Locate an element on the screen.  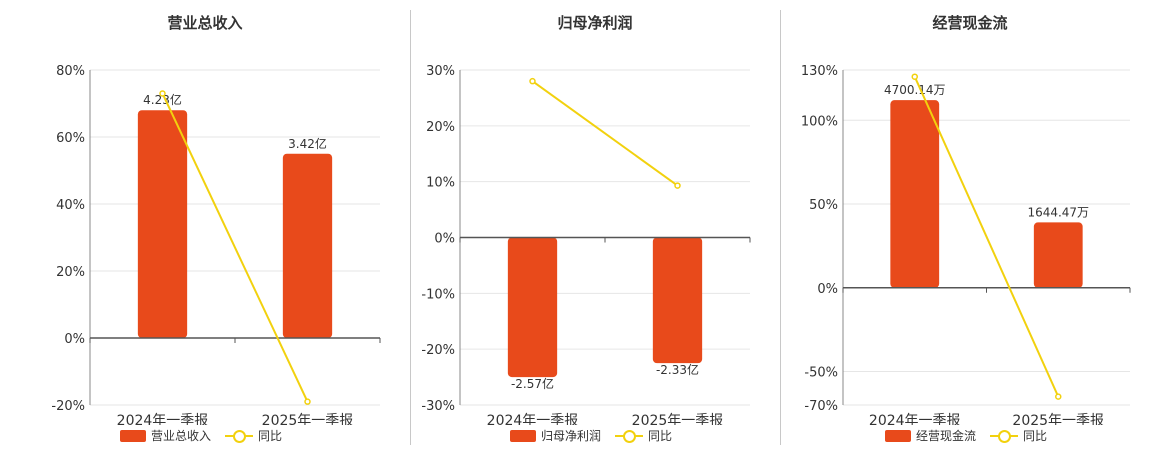
legend-item-bar: 营业总收入 is located at coordinates (165, 435).